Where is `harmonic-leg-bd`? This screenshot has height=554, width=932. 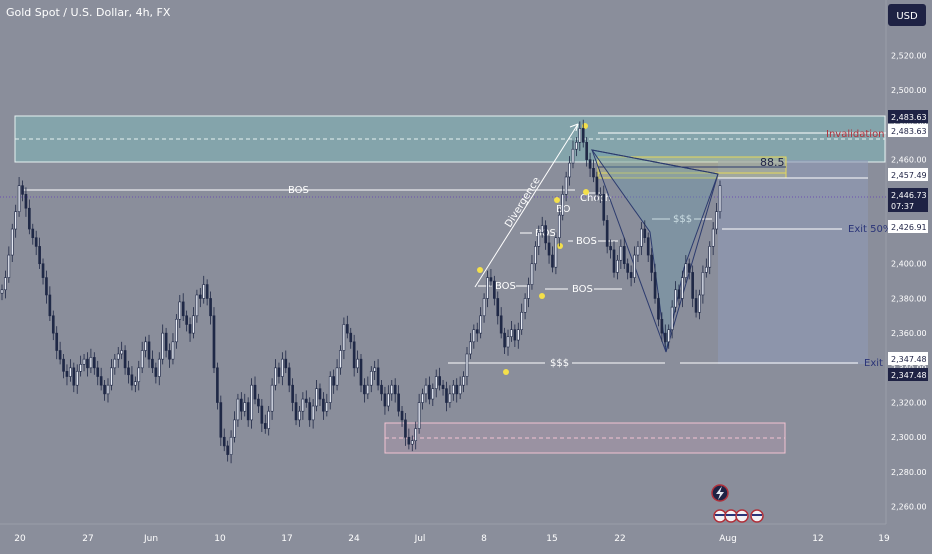 harmonic-leg-bd is located at coordinates (692, 263).